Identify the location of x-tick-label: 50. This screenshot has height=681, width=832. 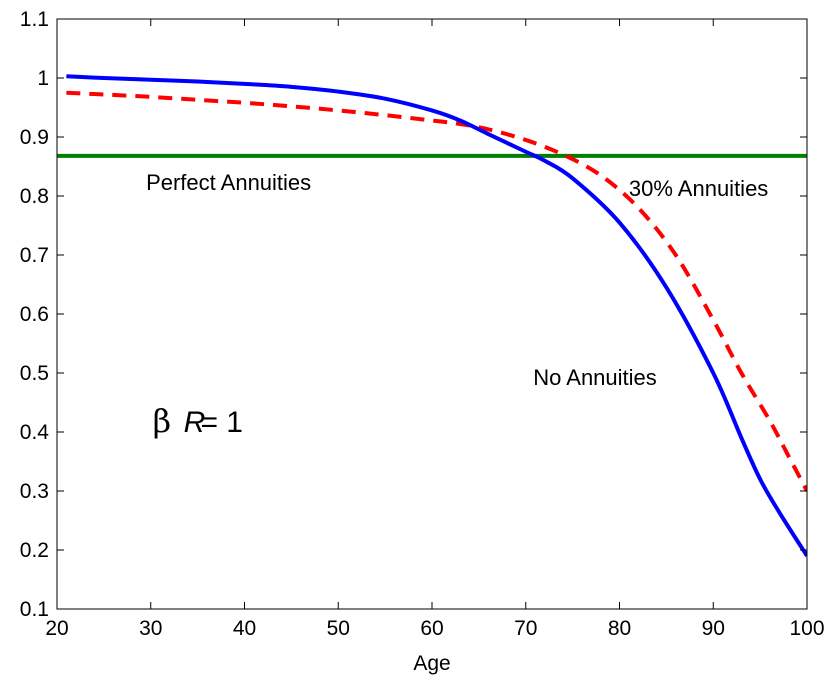
(338, 628).